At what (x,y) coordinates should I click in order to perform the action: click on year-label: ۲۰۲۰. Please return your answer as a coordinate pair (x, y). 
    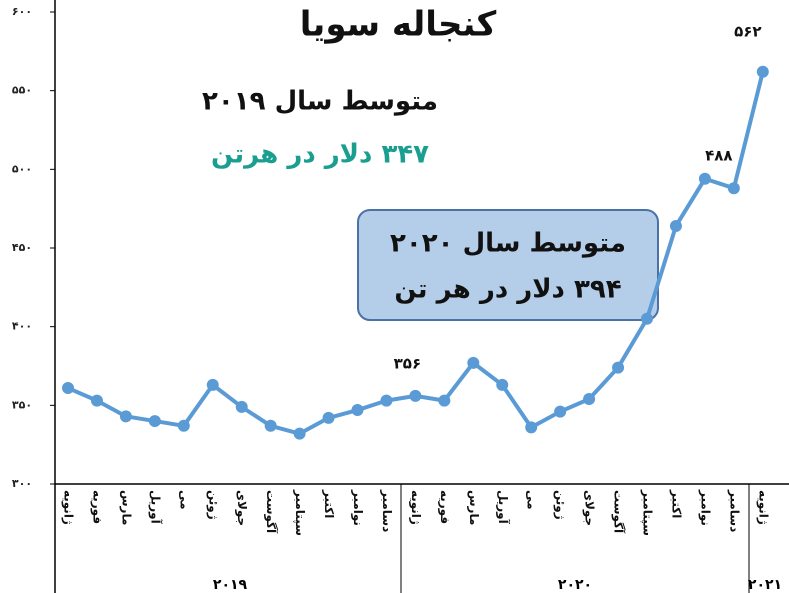
    Looking at the image, I should click on (575, 585).